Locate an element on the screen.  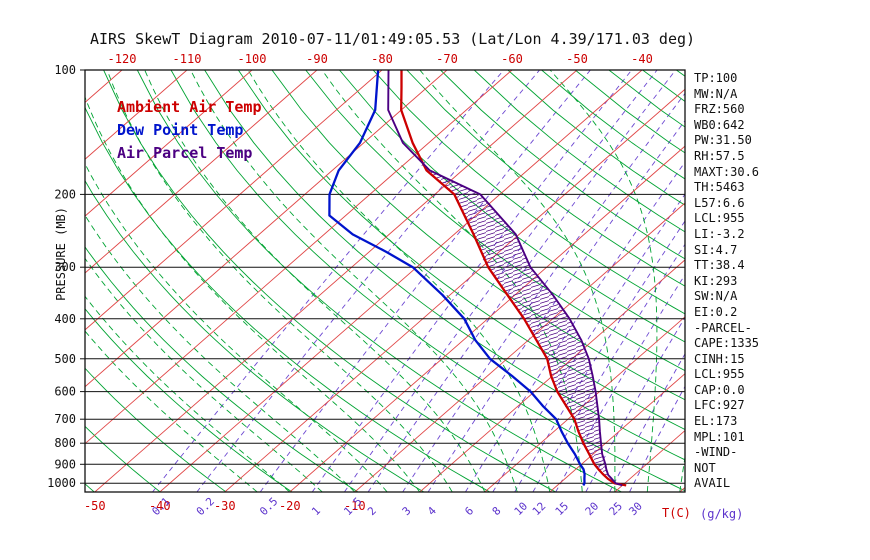
tick-label: -110 is located at coordinates (187, 59).